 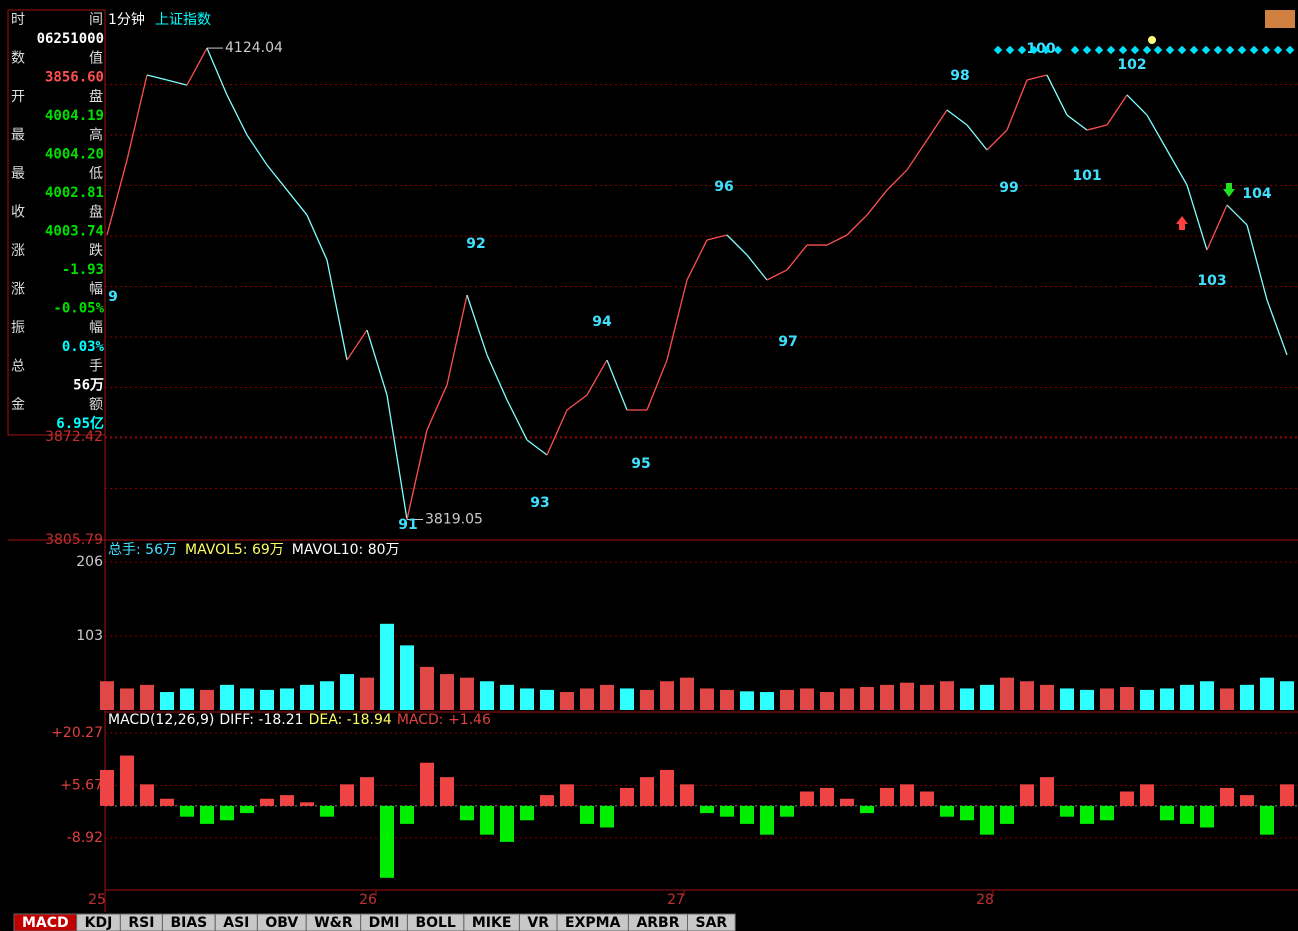 I want to click on tab-label: BIAS, so click(x=188, y=923).